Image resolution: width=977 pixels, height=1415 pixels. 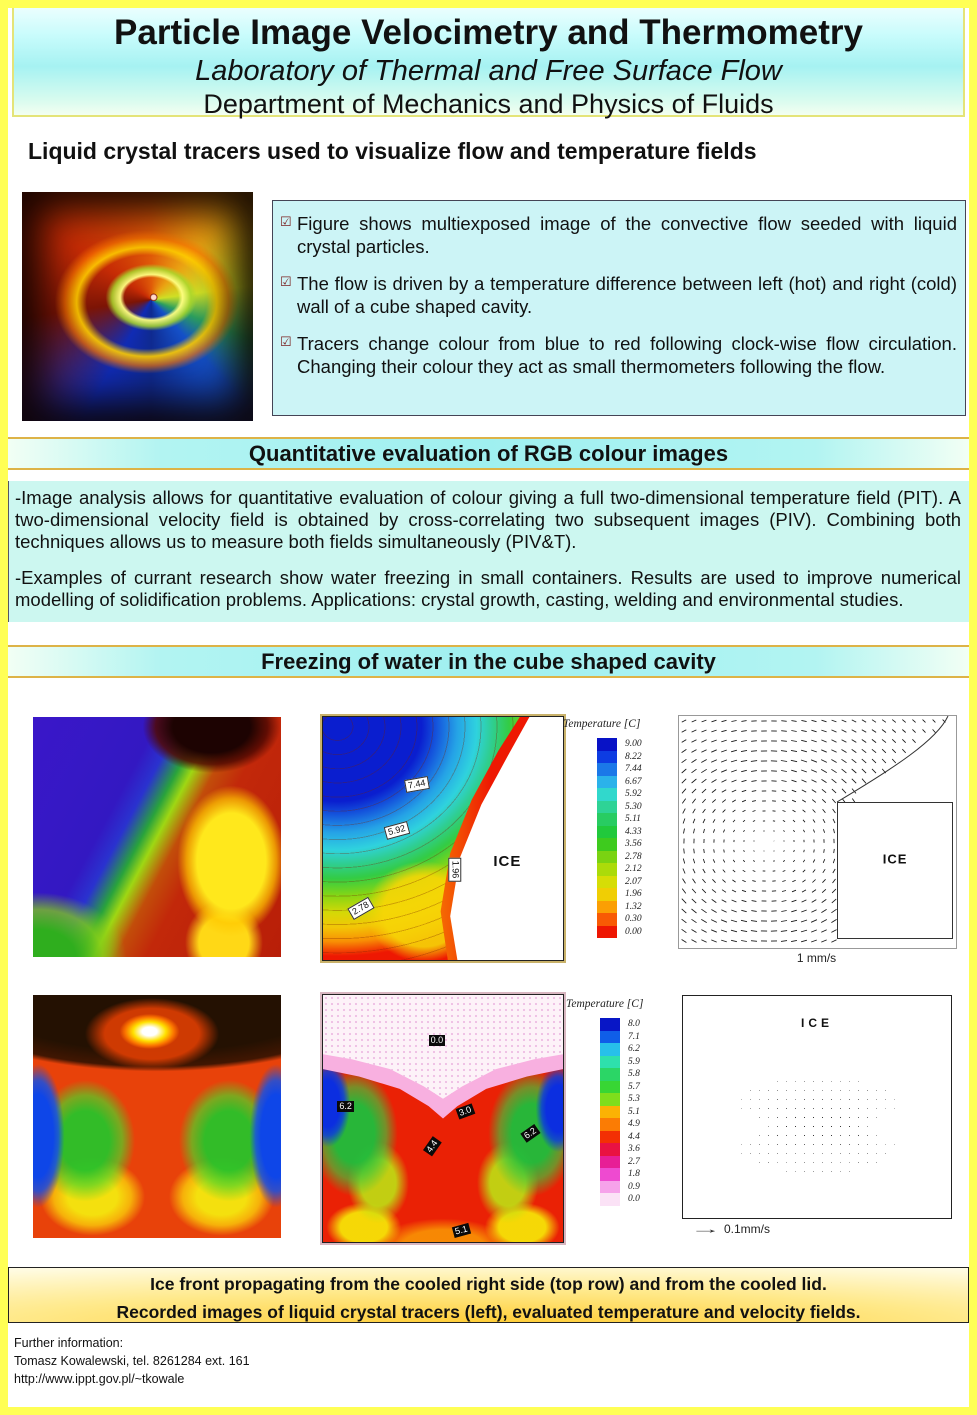 What do you see at coordinates (636, 919) in the screenshot?
I see `colorbar-row: 0.30` at bounding box center [636, 919].